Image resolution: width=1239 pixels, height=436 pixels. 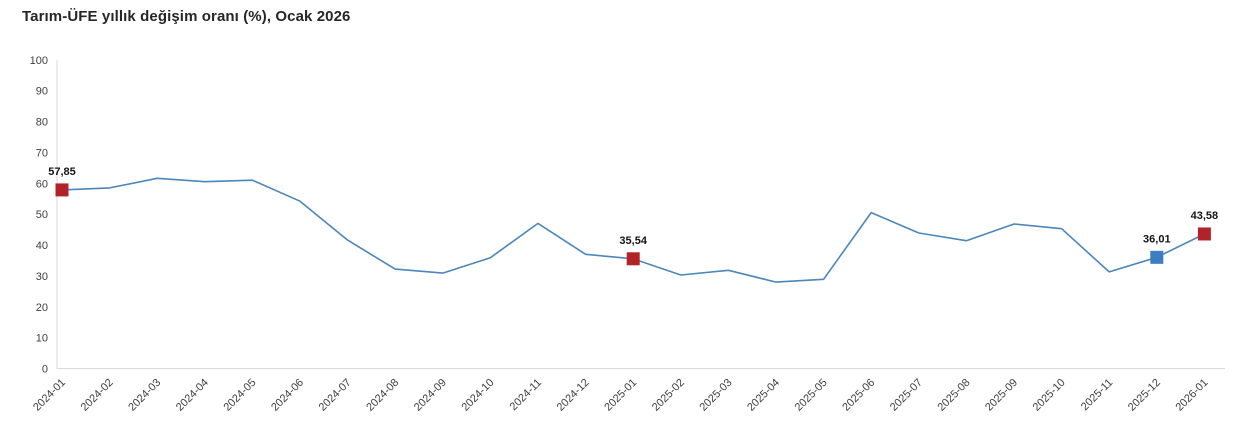 What do you see at coordinates (620, 395) in the screenshot?
I see `x-tick-label: 2025-01` at bounding box center [620, 395].